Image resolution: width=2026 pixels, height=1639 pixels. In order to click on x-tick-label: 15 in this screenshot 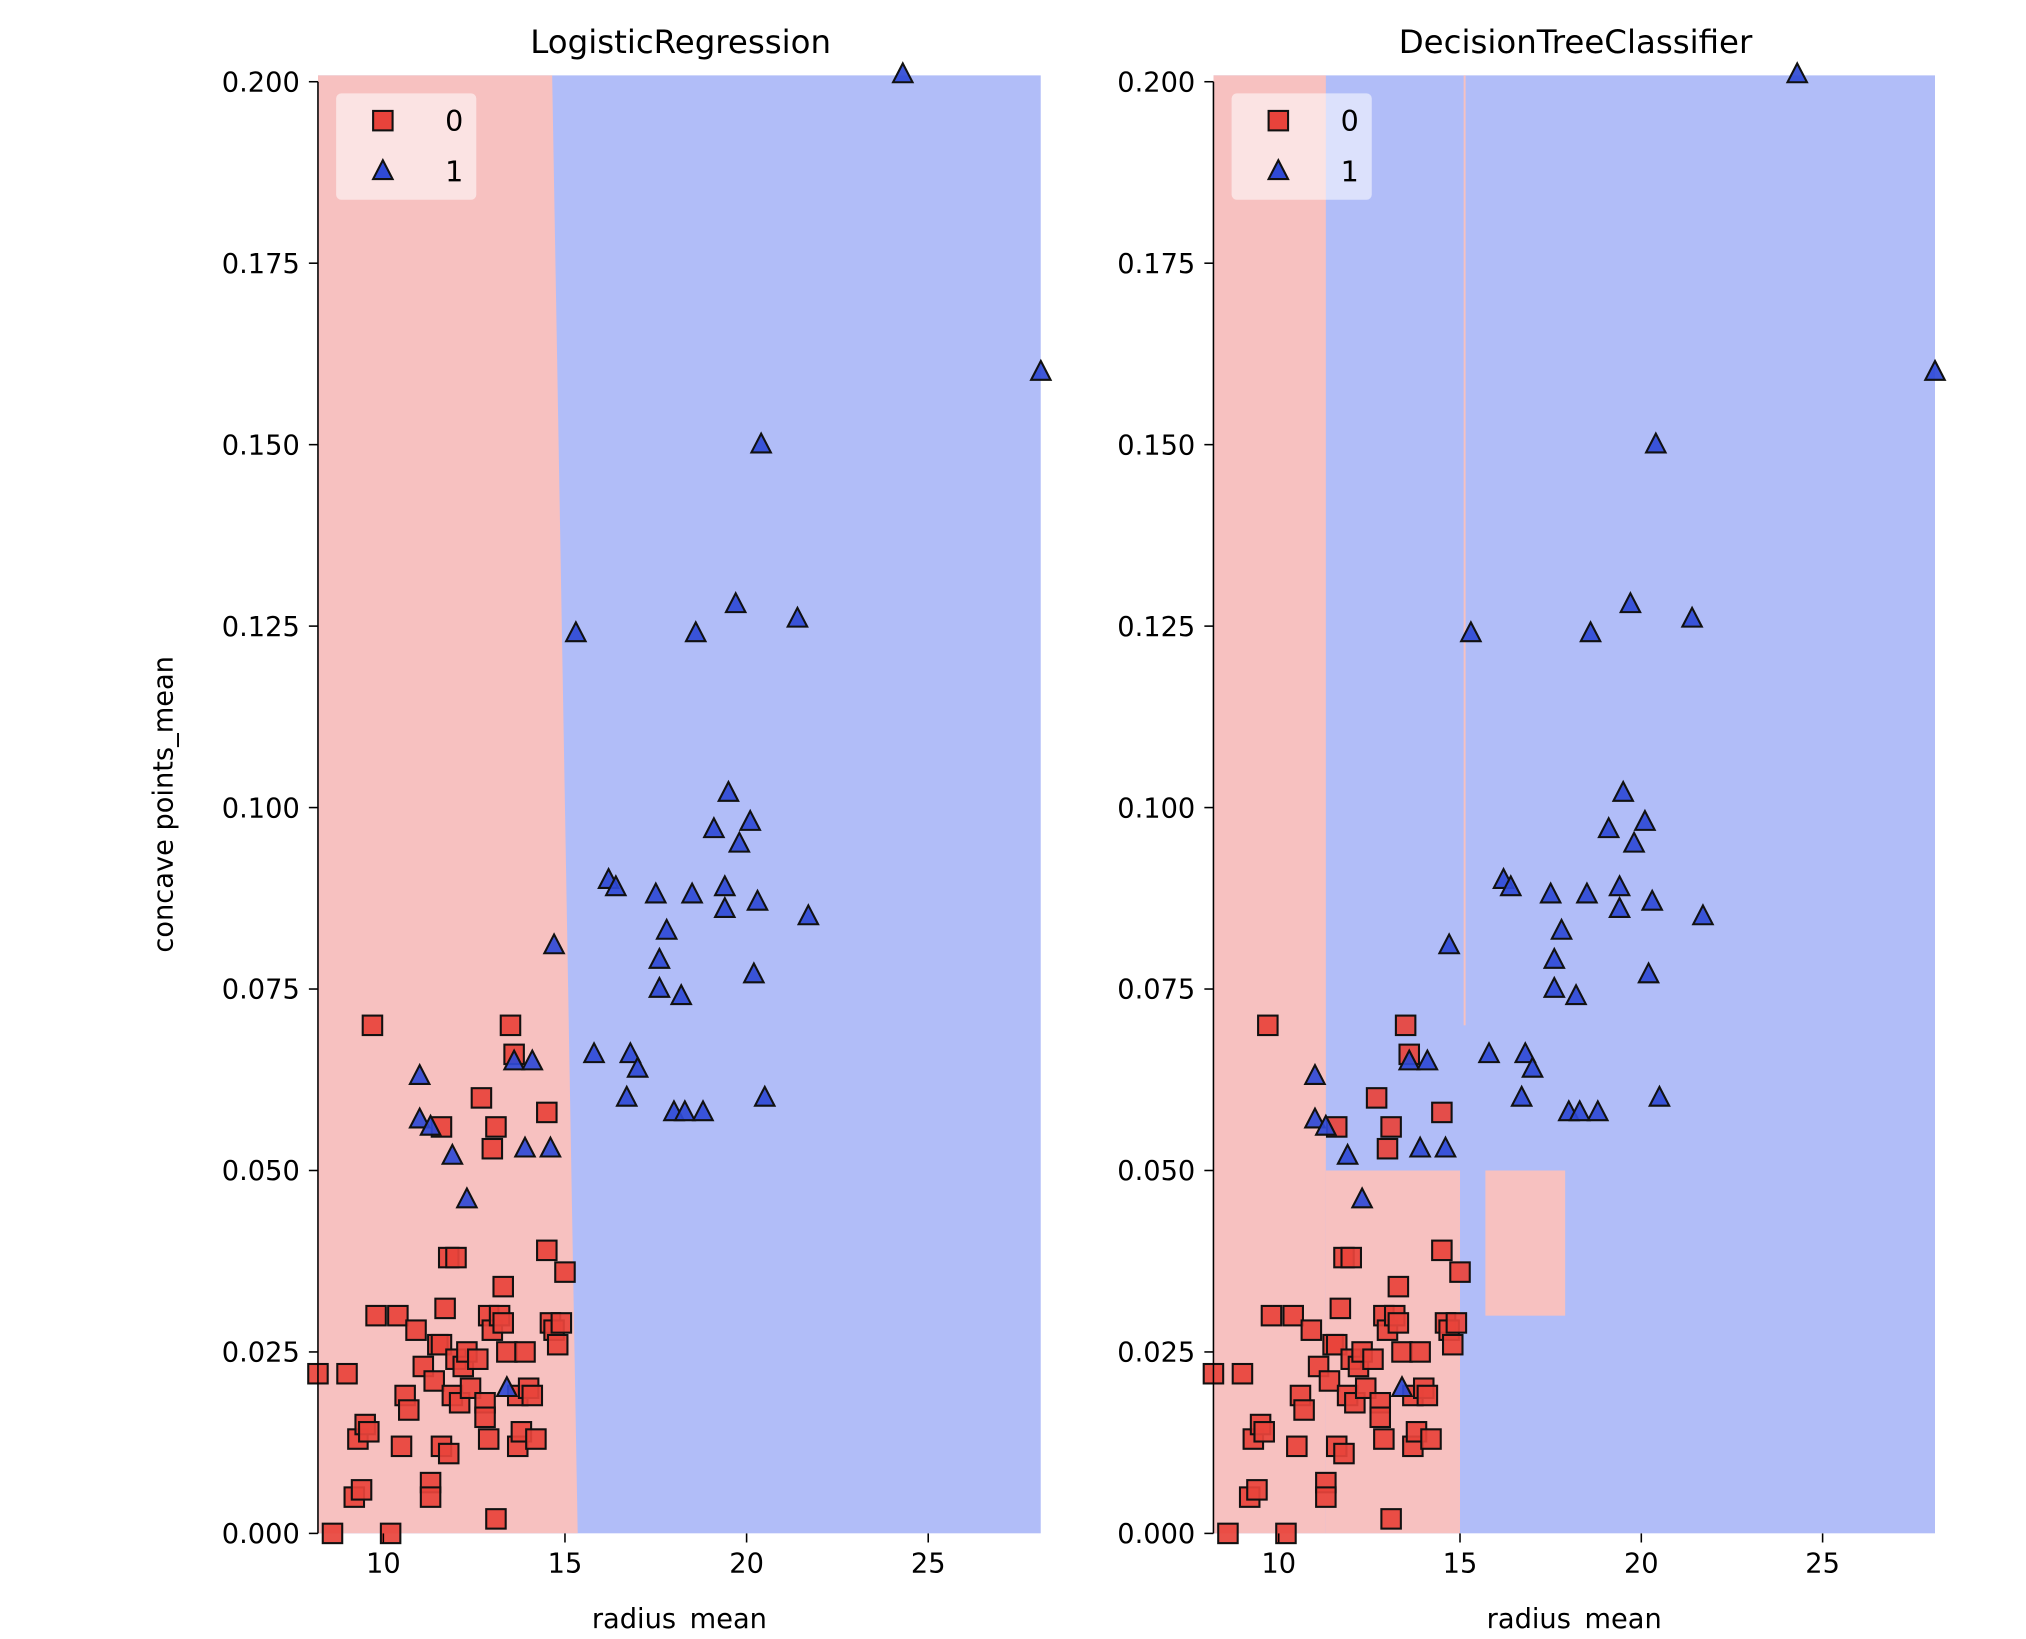, I will do `click(565, 1563)`.